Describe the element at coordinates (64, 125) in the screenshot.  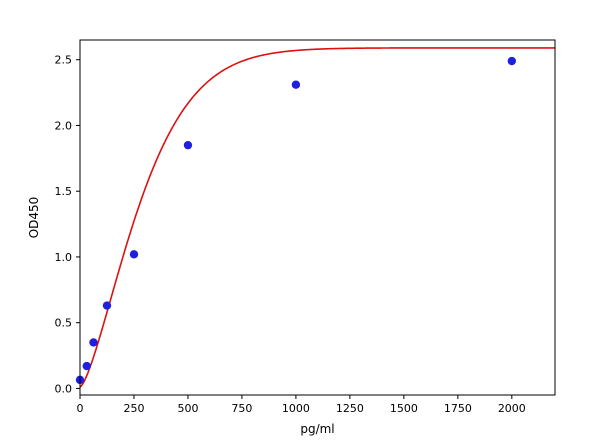
I see `y-tick-label: 2.0` at that location.